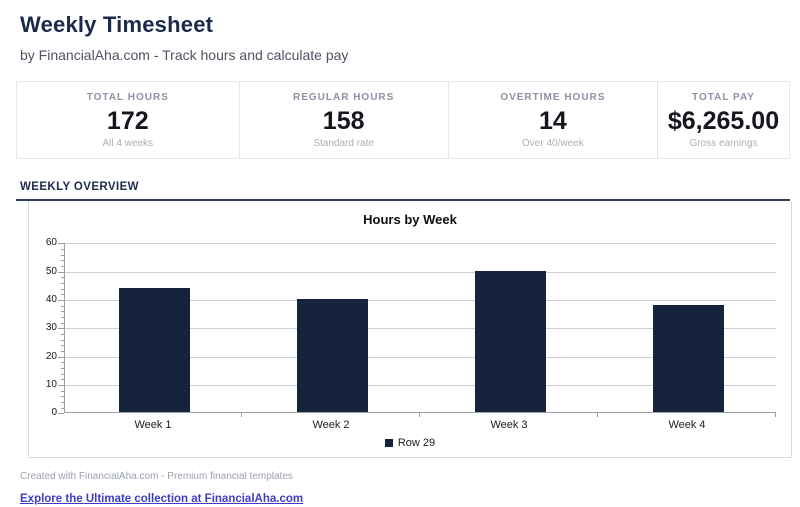  Describe the element at coordinates (416, 443) in the screenshot. I see `legend-label: Row 29` at that location.